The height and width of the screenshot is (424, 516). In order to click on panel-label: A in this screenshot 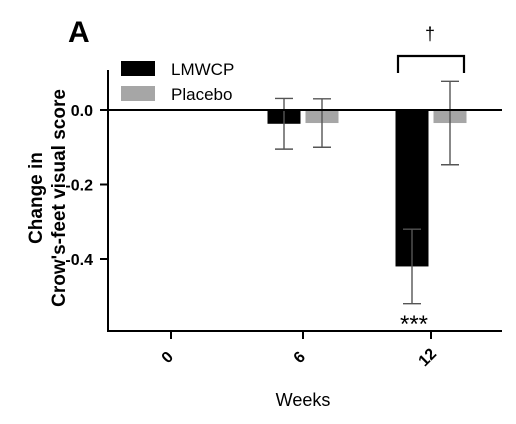, I will do `click(79, 32)`.